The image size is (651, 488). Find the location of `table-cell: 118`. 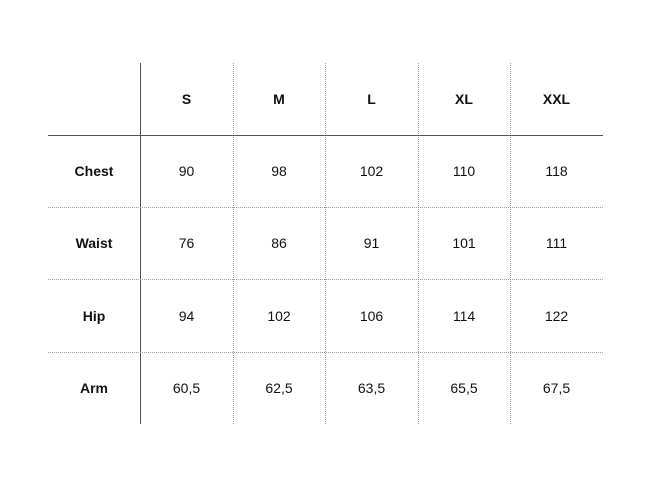

table-cell: 118 is located at coordinates (556, 171).